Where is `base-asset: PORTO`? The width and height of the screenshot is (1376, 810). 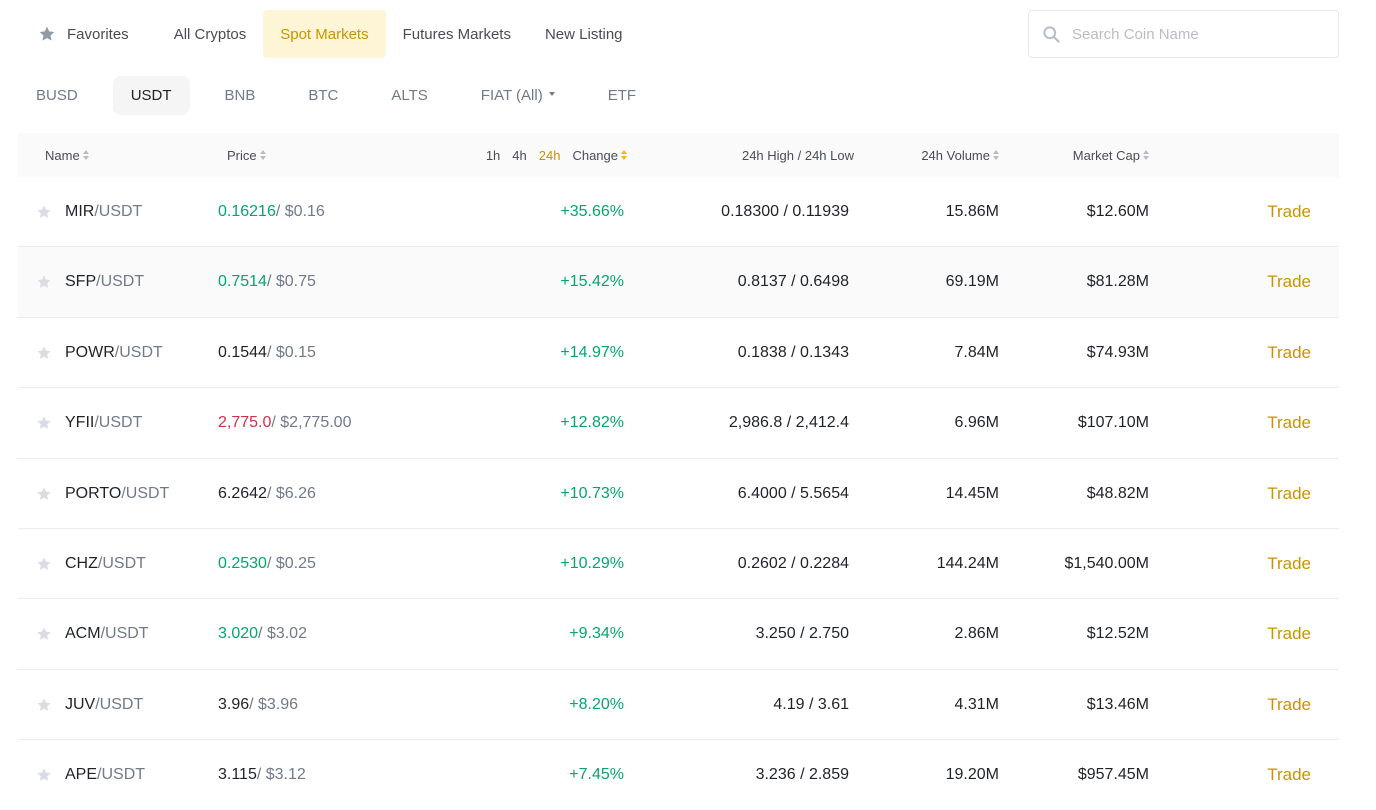
base-asset: PORTO is located at coordinates (93, 493).